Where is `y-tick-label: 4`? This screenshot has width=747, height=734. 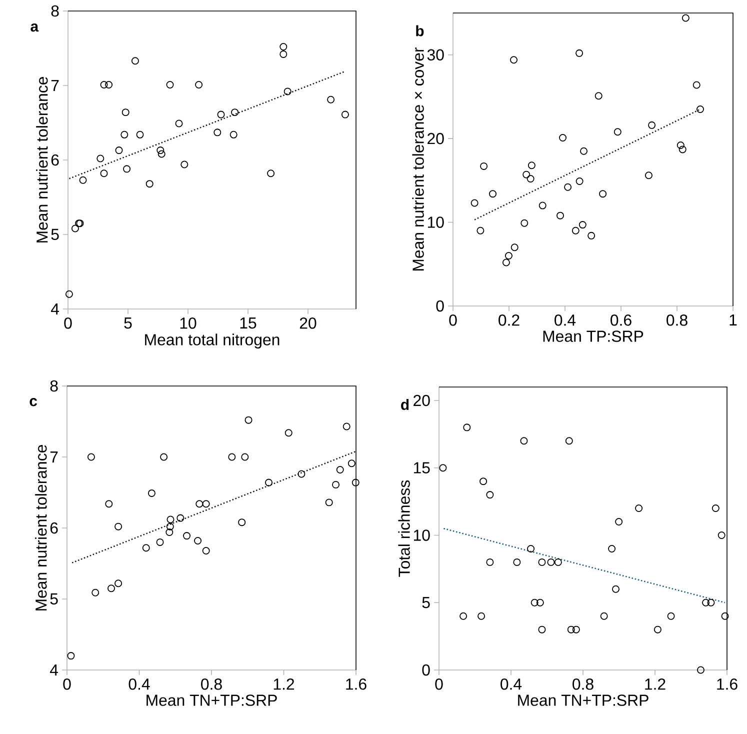
y-tick-label: 4 is located at coordinates (54, 670).